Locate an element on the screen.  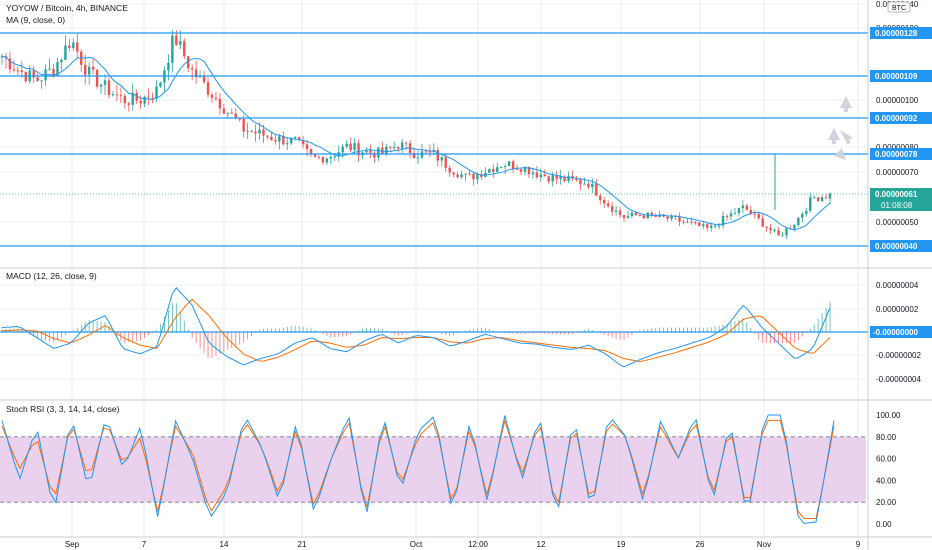
last-price-tag is located at coordinates (901, 194).